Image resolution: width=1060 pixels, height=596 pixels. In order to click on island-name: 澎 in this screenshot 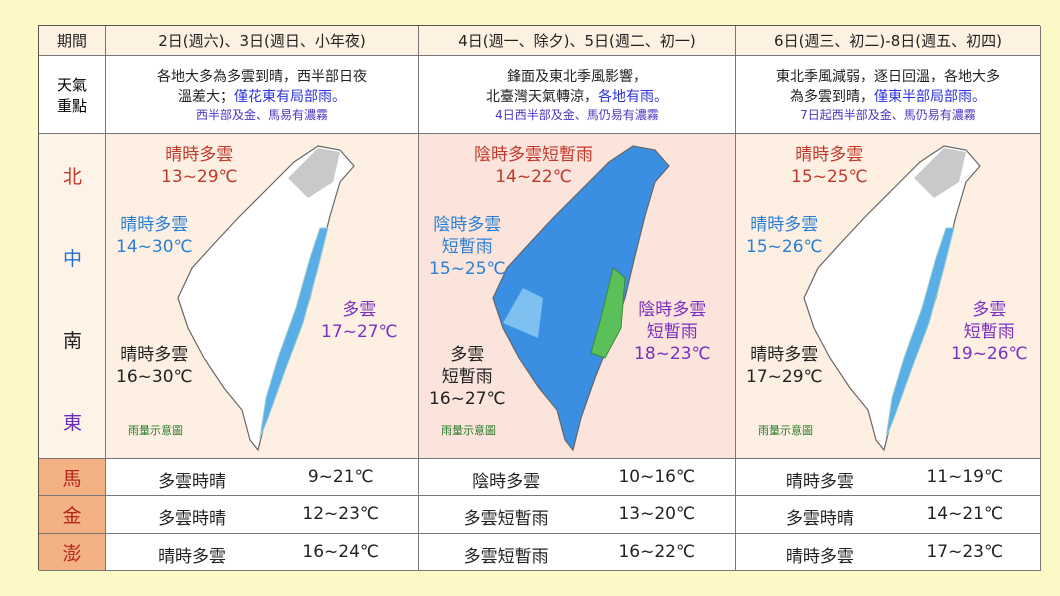, I will do `click(72, 553)`.